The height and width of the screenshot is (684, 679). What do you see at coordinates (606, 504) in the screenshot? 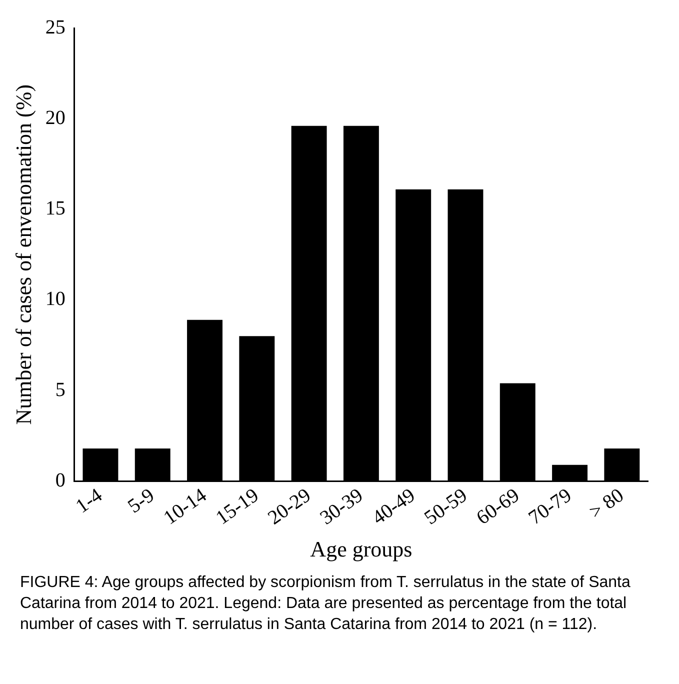
I see `x-tick-label: > 80` at bounding box center [606, 504].